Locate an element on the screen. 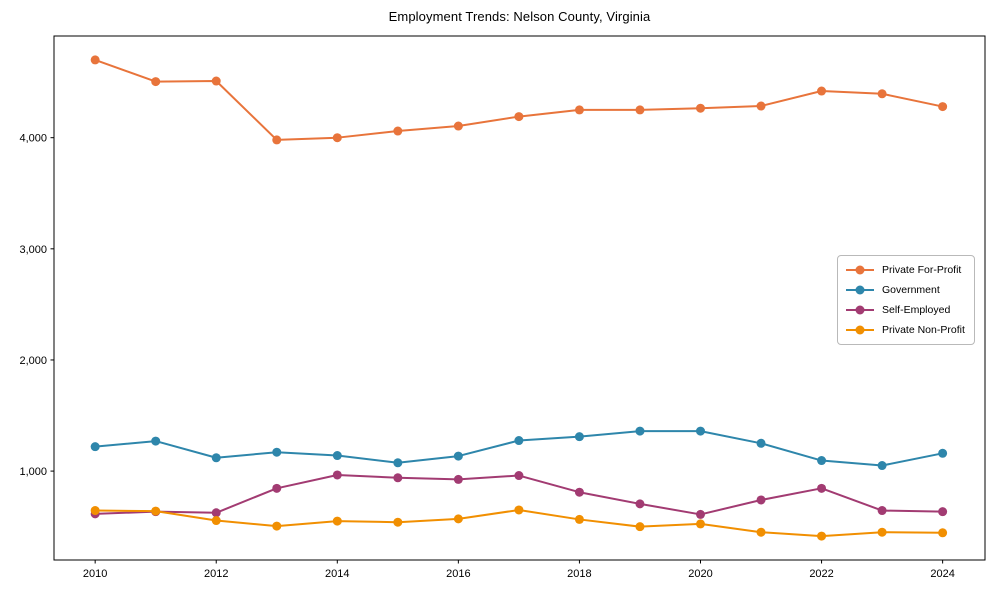 The image size is (1000, 600). legend-item-self-employed: Self-Employed is located at coordinates (906, 310).